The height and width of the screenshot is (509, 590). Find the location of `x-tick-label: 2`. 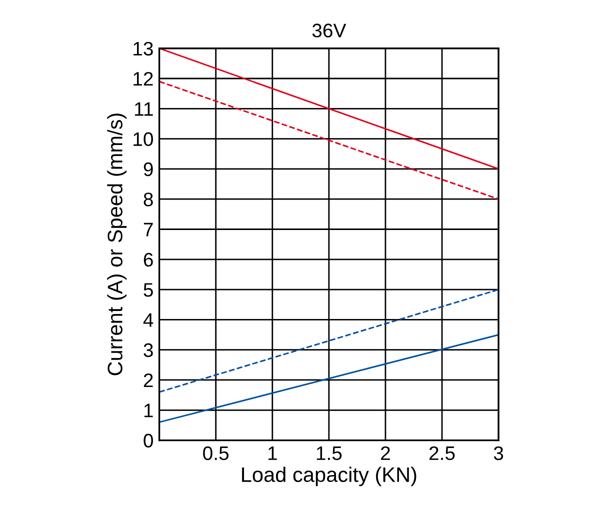

x-tick-label: 2 is located at coordinates (385, 453).